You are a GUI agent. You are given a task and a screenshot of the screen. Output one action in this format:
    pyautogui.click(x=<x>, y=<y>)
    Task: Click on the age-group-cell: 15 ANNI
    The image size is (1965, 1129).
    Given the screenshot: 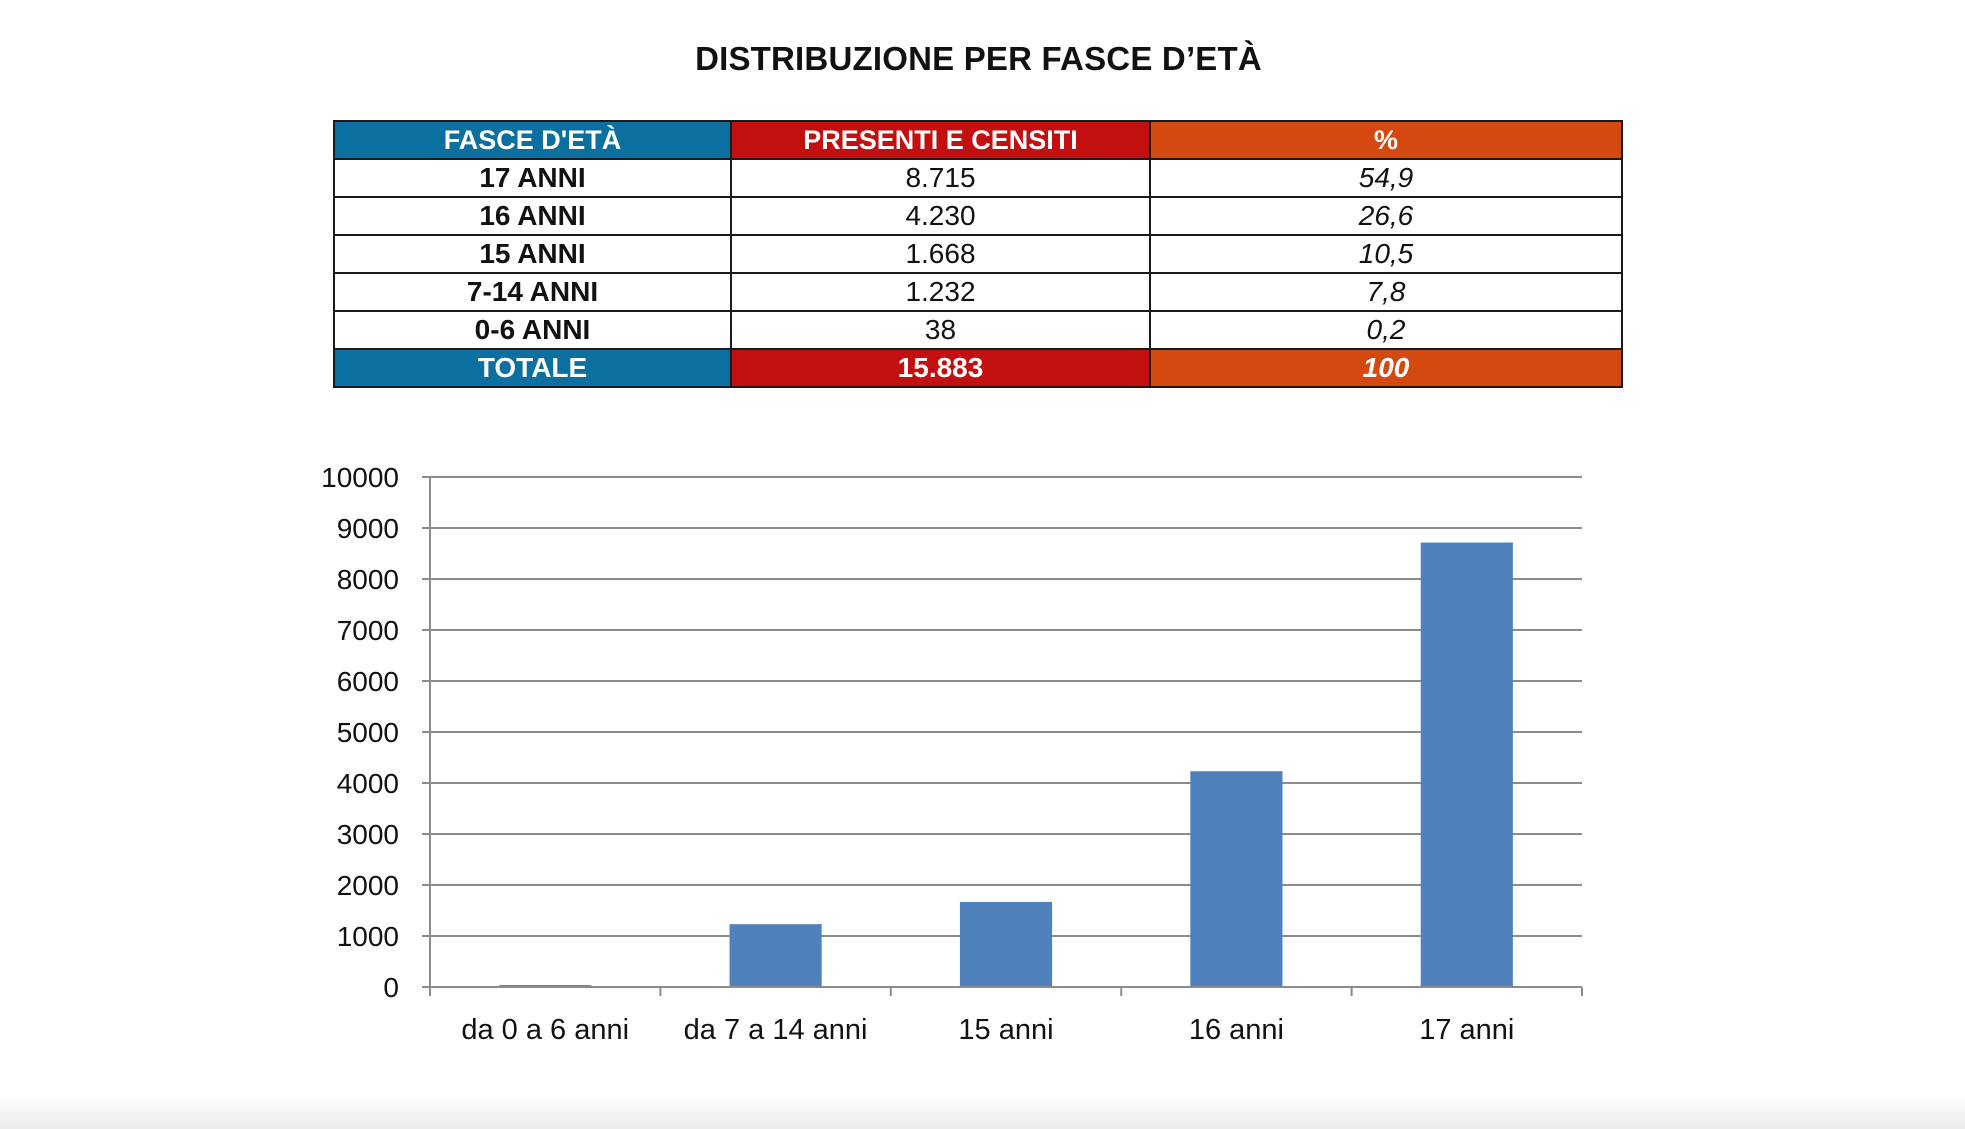 What is the action you would take?
    pyautogui.click(x=532, y=254)
    